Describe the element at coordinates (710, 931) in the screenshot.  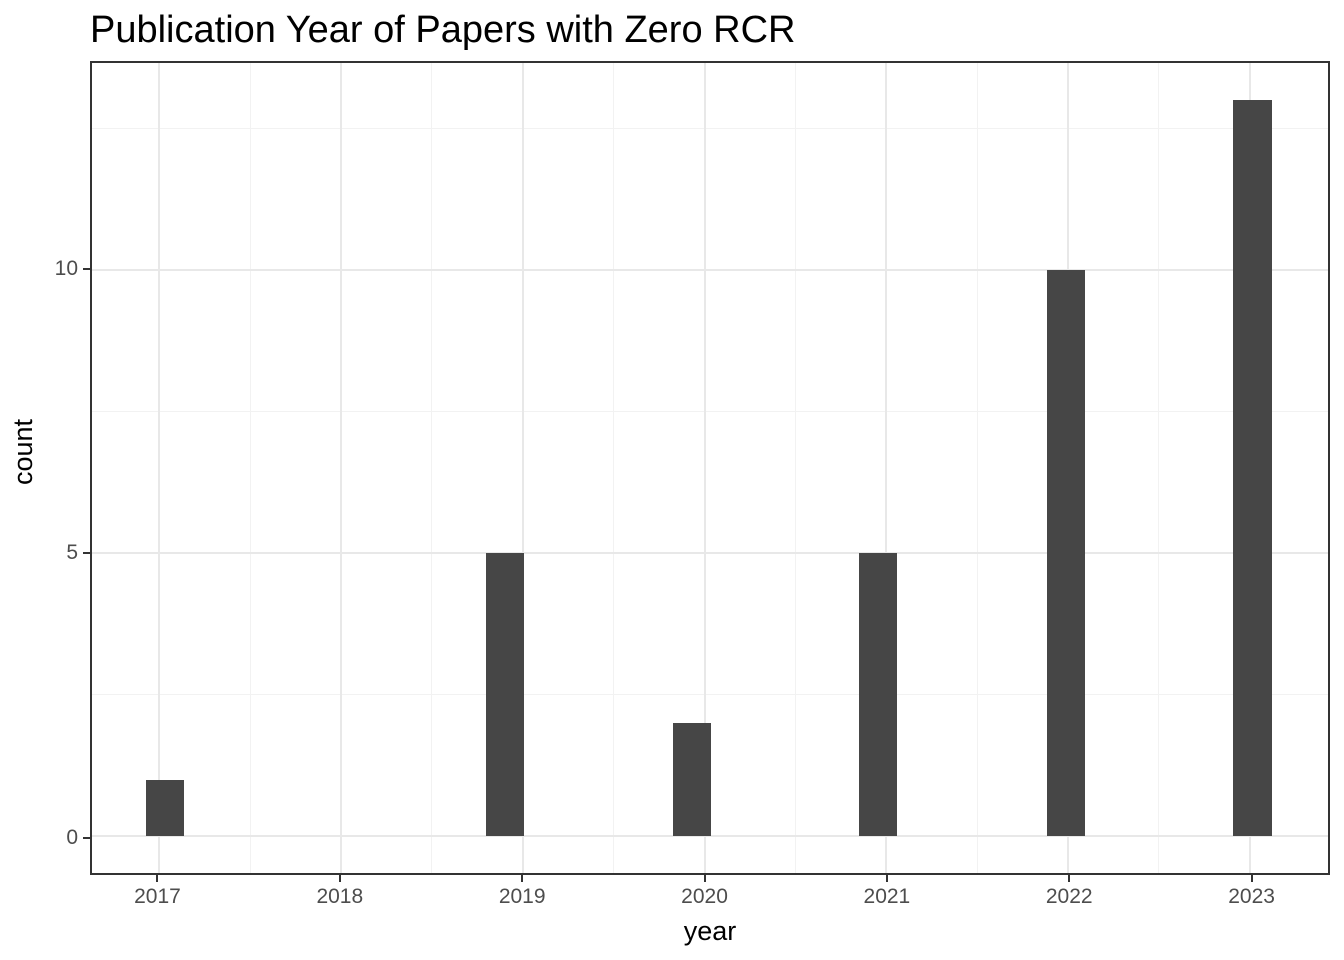
I see `x-axis-title: year` at that location.